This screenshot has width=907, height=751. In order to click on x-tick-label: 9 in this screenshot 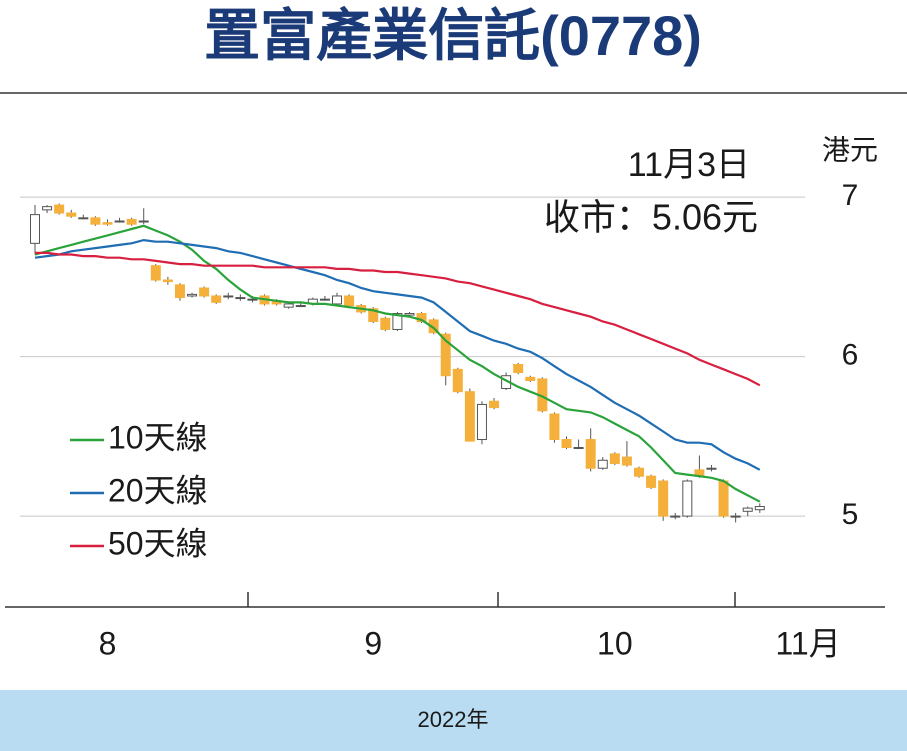, I will do `click(373, 643)`.